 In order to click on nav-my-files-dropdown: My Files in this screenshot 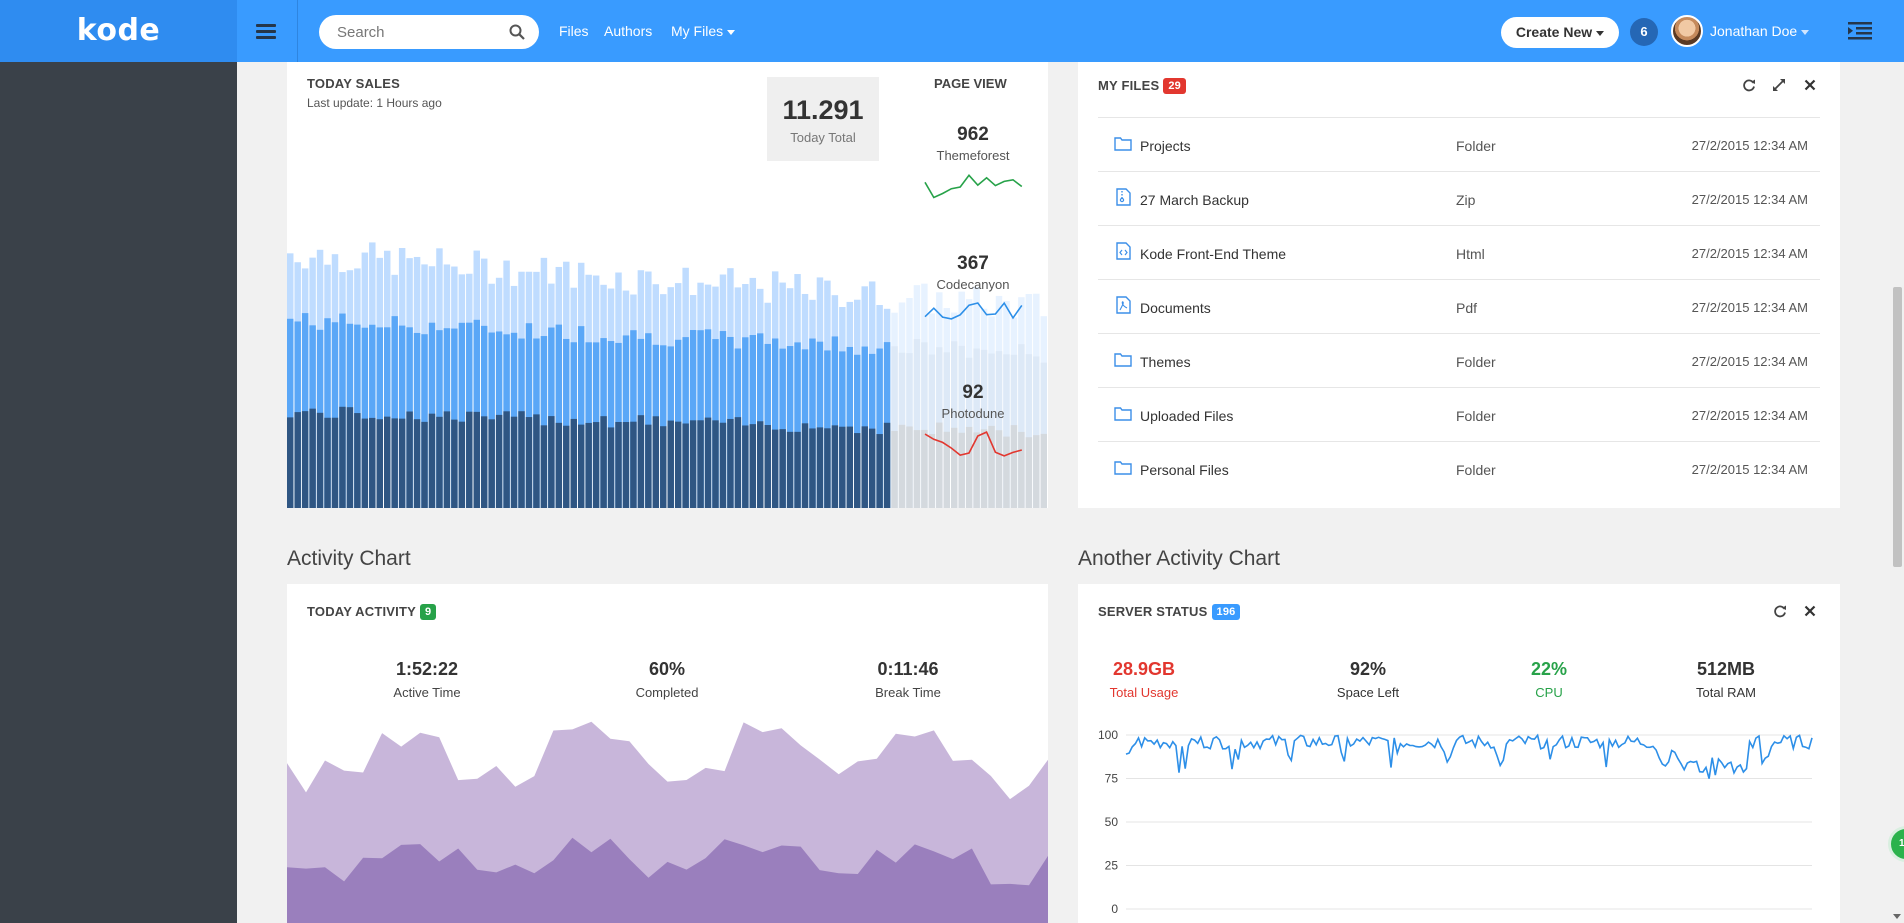, I will do `click(703, 31)`.